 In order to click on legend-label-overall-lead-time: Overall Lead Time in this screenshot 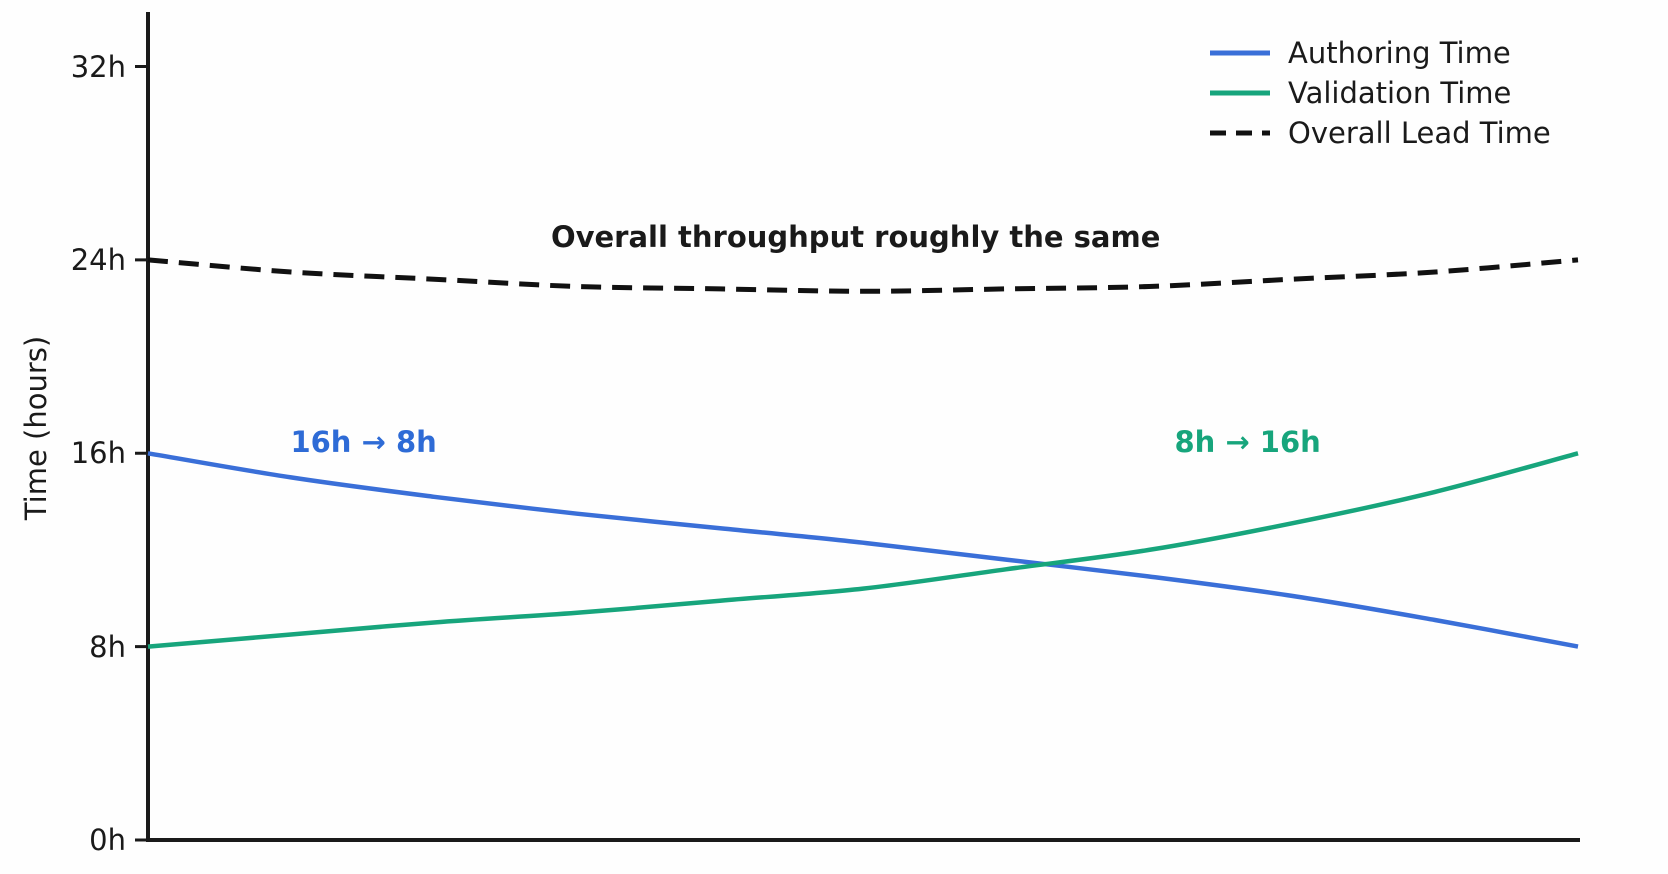, I will do `click(1419, 133)`.